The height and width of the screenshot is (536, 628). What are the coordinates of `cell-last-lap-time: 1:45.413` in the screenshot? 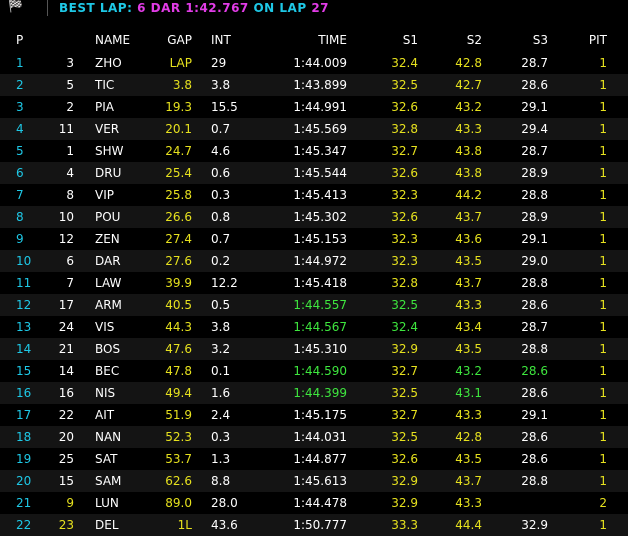 It's located at (320, 195).